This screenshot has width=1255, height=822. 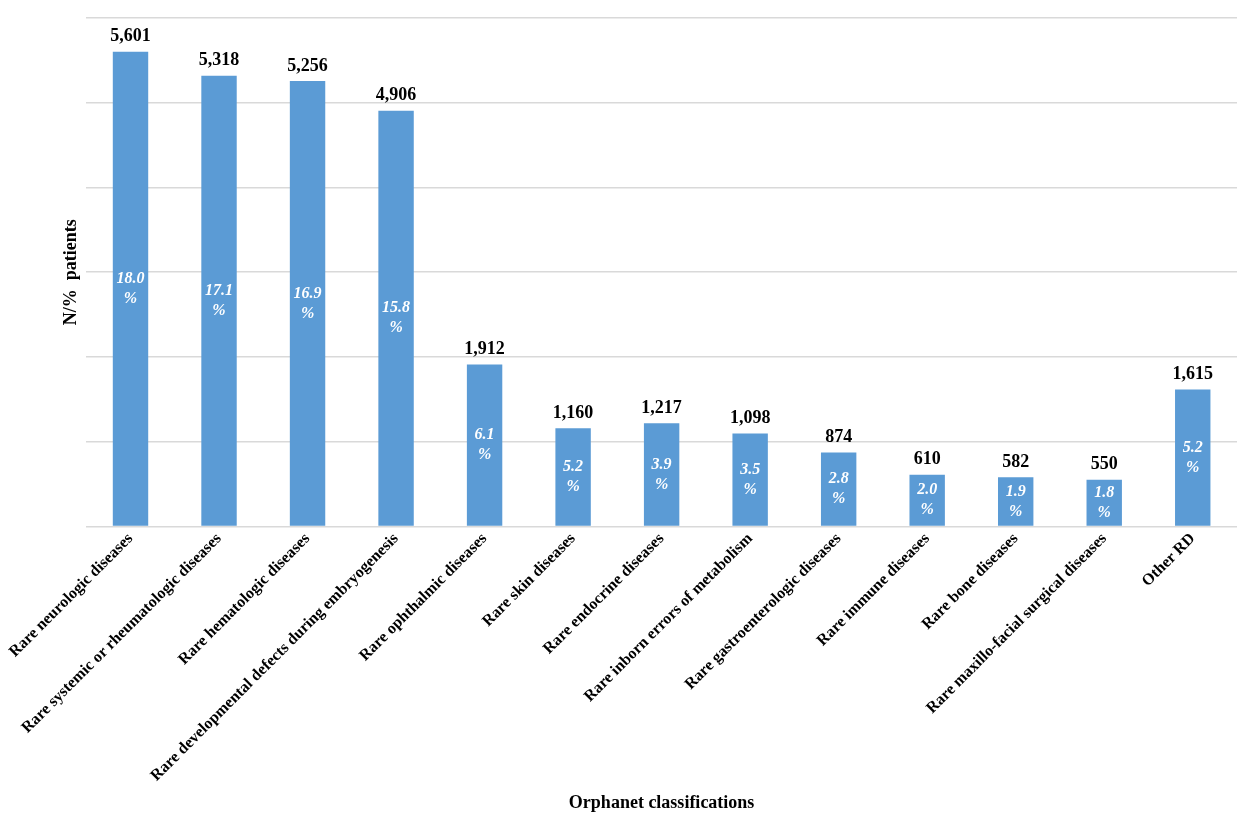 What do you see at coordinates (1016, 460) in the screenshot?
I see `data-label: 582` at bounding box center [1016, 460].